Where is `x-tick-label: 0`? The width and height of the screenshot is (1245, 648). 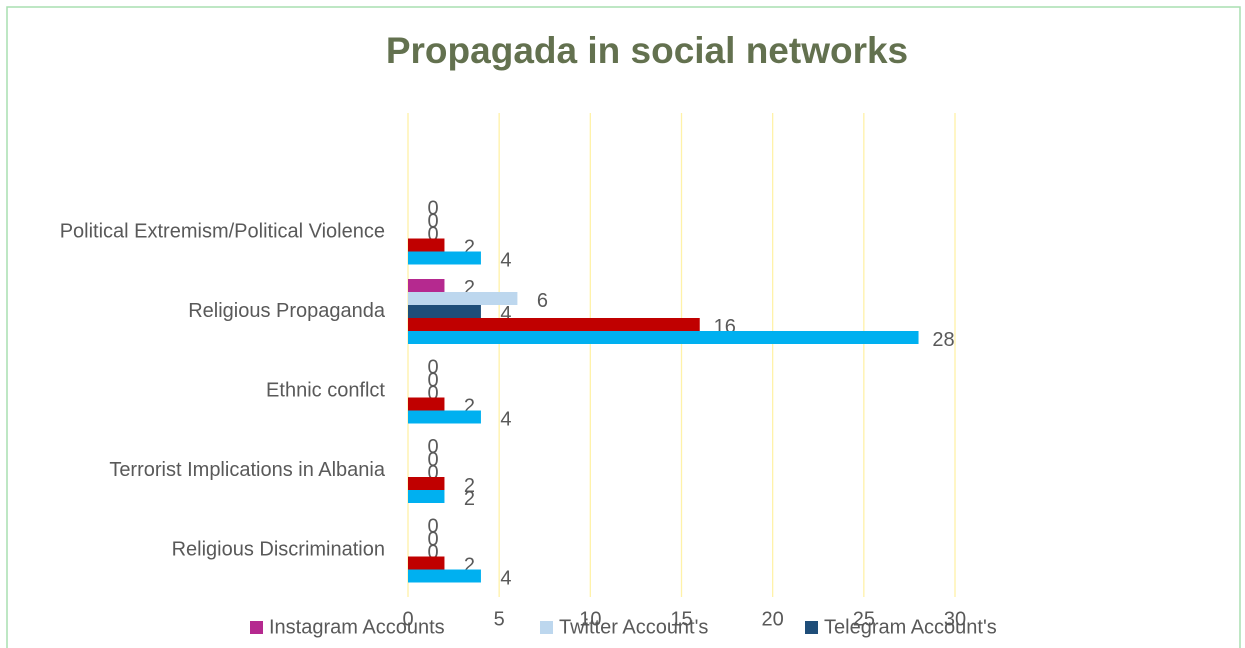 x-tick-label: 0 is located at coordinates (407, 619).